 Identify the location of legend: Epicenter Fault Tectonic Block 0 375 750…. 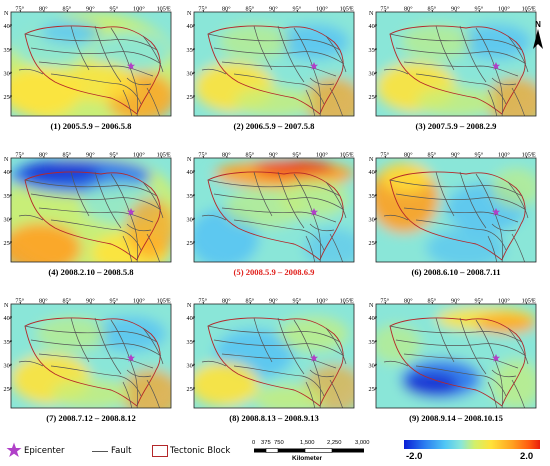
(275, 452).